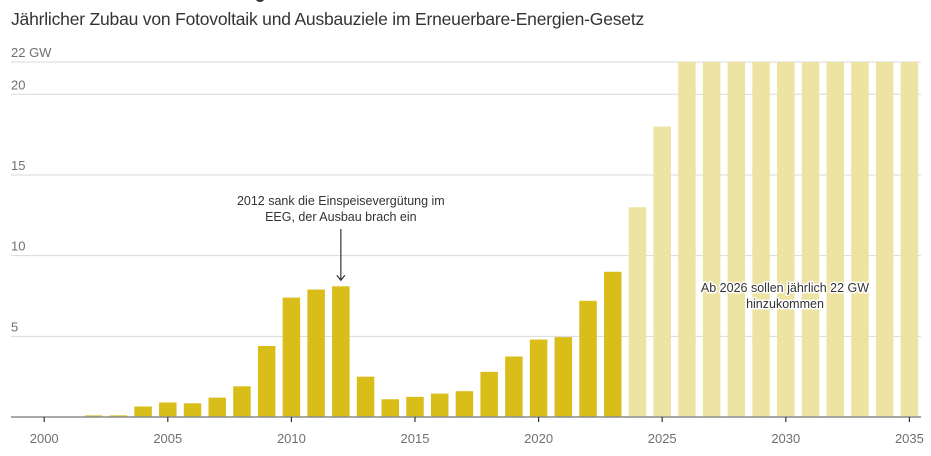 Image resolution: width=931 pixels, height=456 pixels. Describe the element at coordinates (217, 407) in the screenshot. I see `bar-2007` at that location.